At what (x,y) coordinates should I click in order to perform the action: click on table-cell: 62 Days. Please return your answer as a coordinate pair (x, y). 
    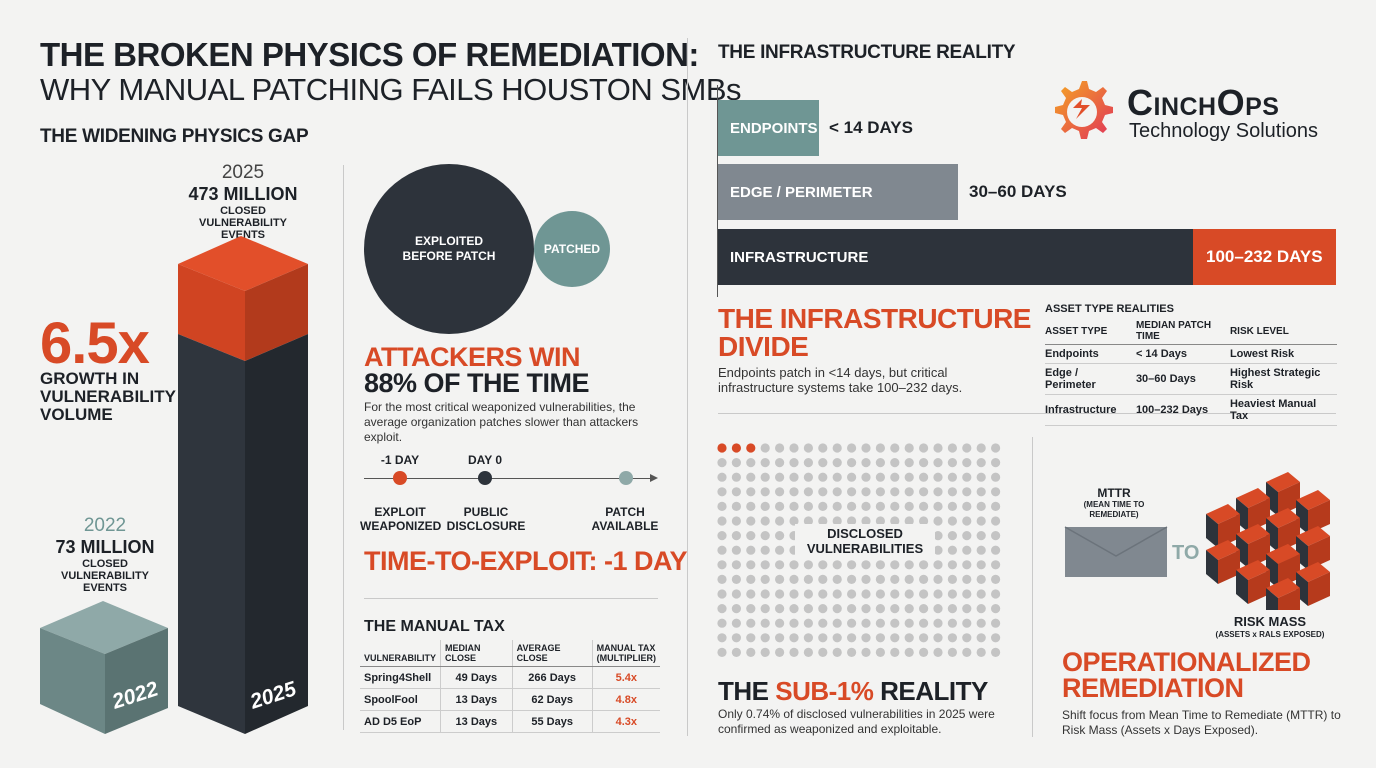
    Looking at the image, I should click on (552, 699).